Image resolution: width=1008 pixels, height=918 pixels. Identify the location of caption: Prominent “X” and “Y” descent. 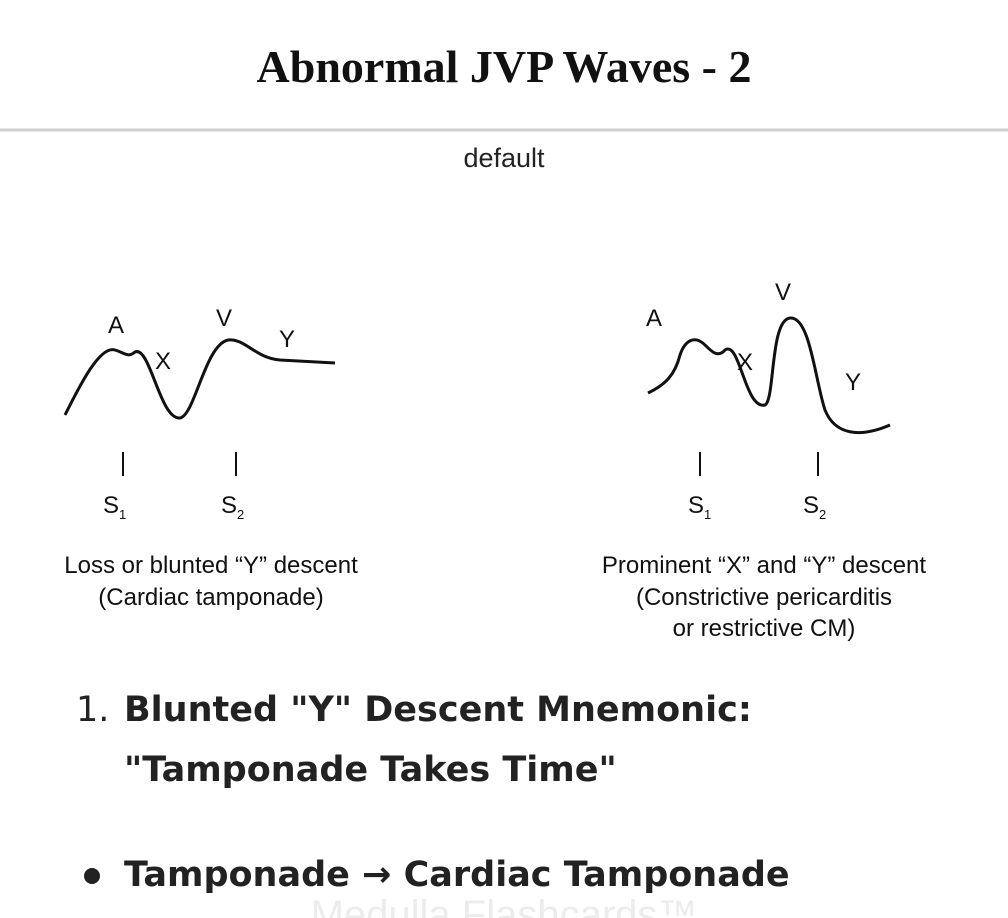
(764, 565).